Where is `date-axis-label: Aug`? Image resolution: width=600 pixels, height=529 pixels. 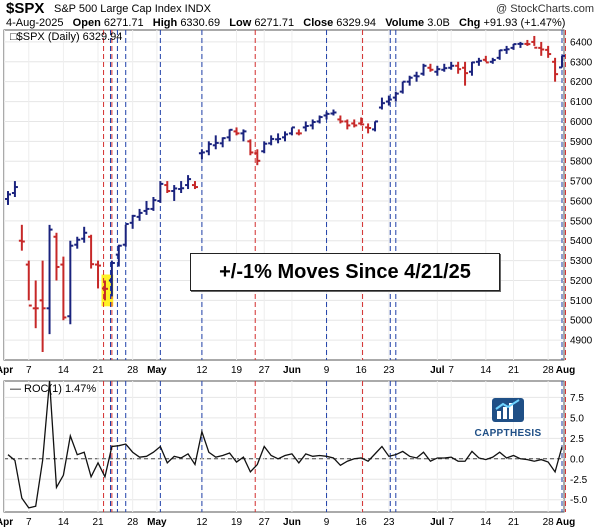 date-axis-label: Aug is located at coordinates (565, 370).